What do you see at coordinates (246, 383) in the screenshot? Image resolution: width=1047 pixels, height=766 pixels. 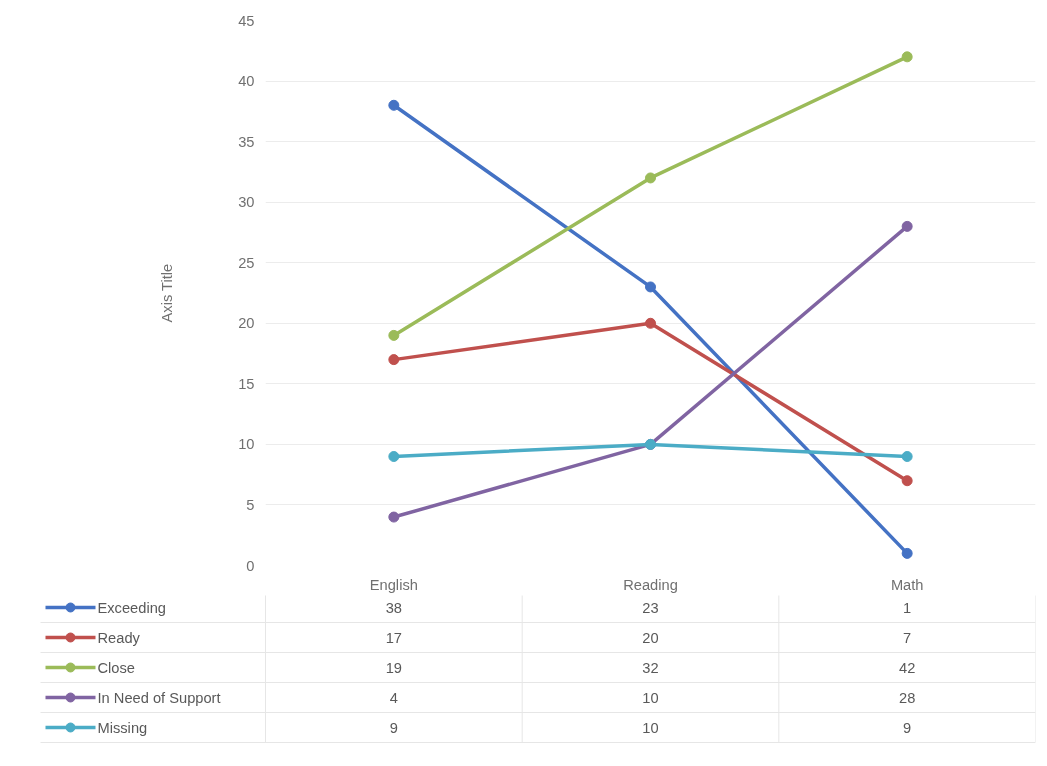 I see `y-tick-label: 15` at bounding box center [246, 383].